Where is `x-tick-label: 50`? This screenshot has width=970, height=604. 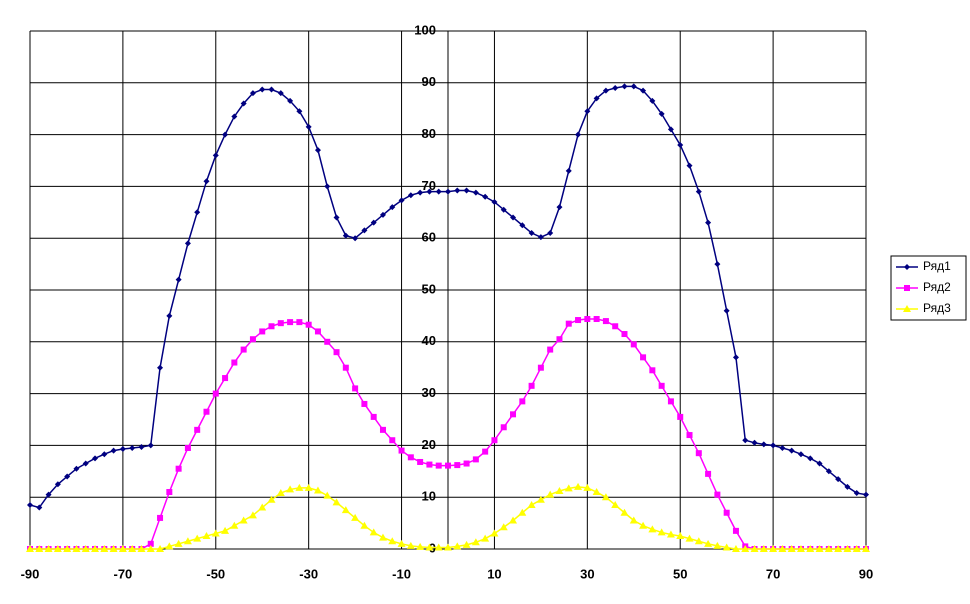 x-tick-label: 50 is located at coordinates (680, 573).